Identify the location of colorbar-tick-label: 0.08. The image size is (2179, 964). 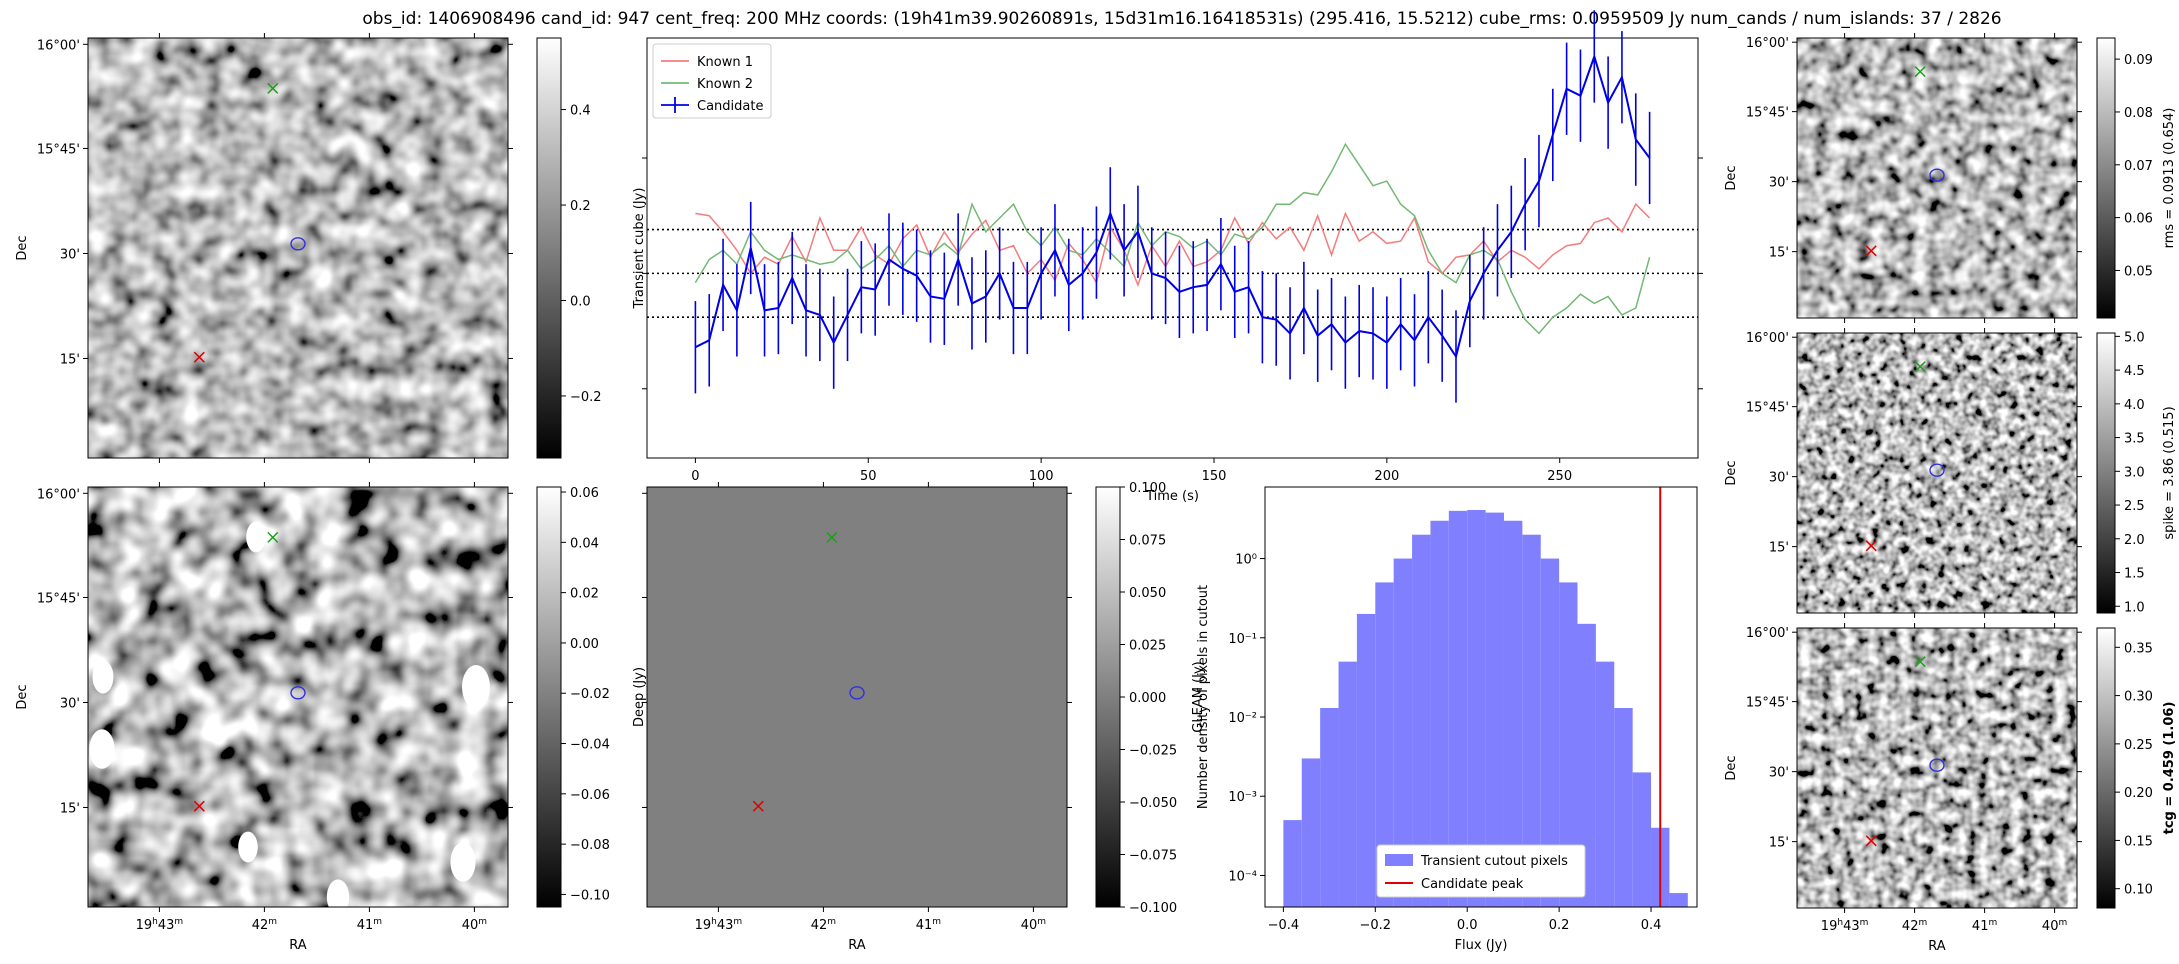
(2138, 113).